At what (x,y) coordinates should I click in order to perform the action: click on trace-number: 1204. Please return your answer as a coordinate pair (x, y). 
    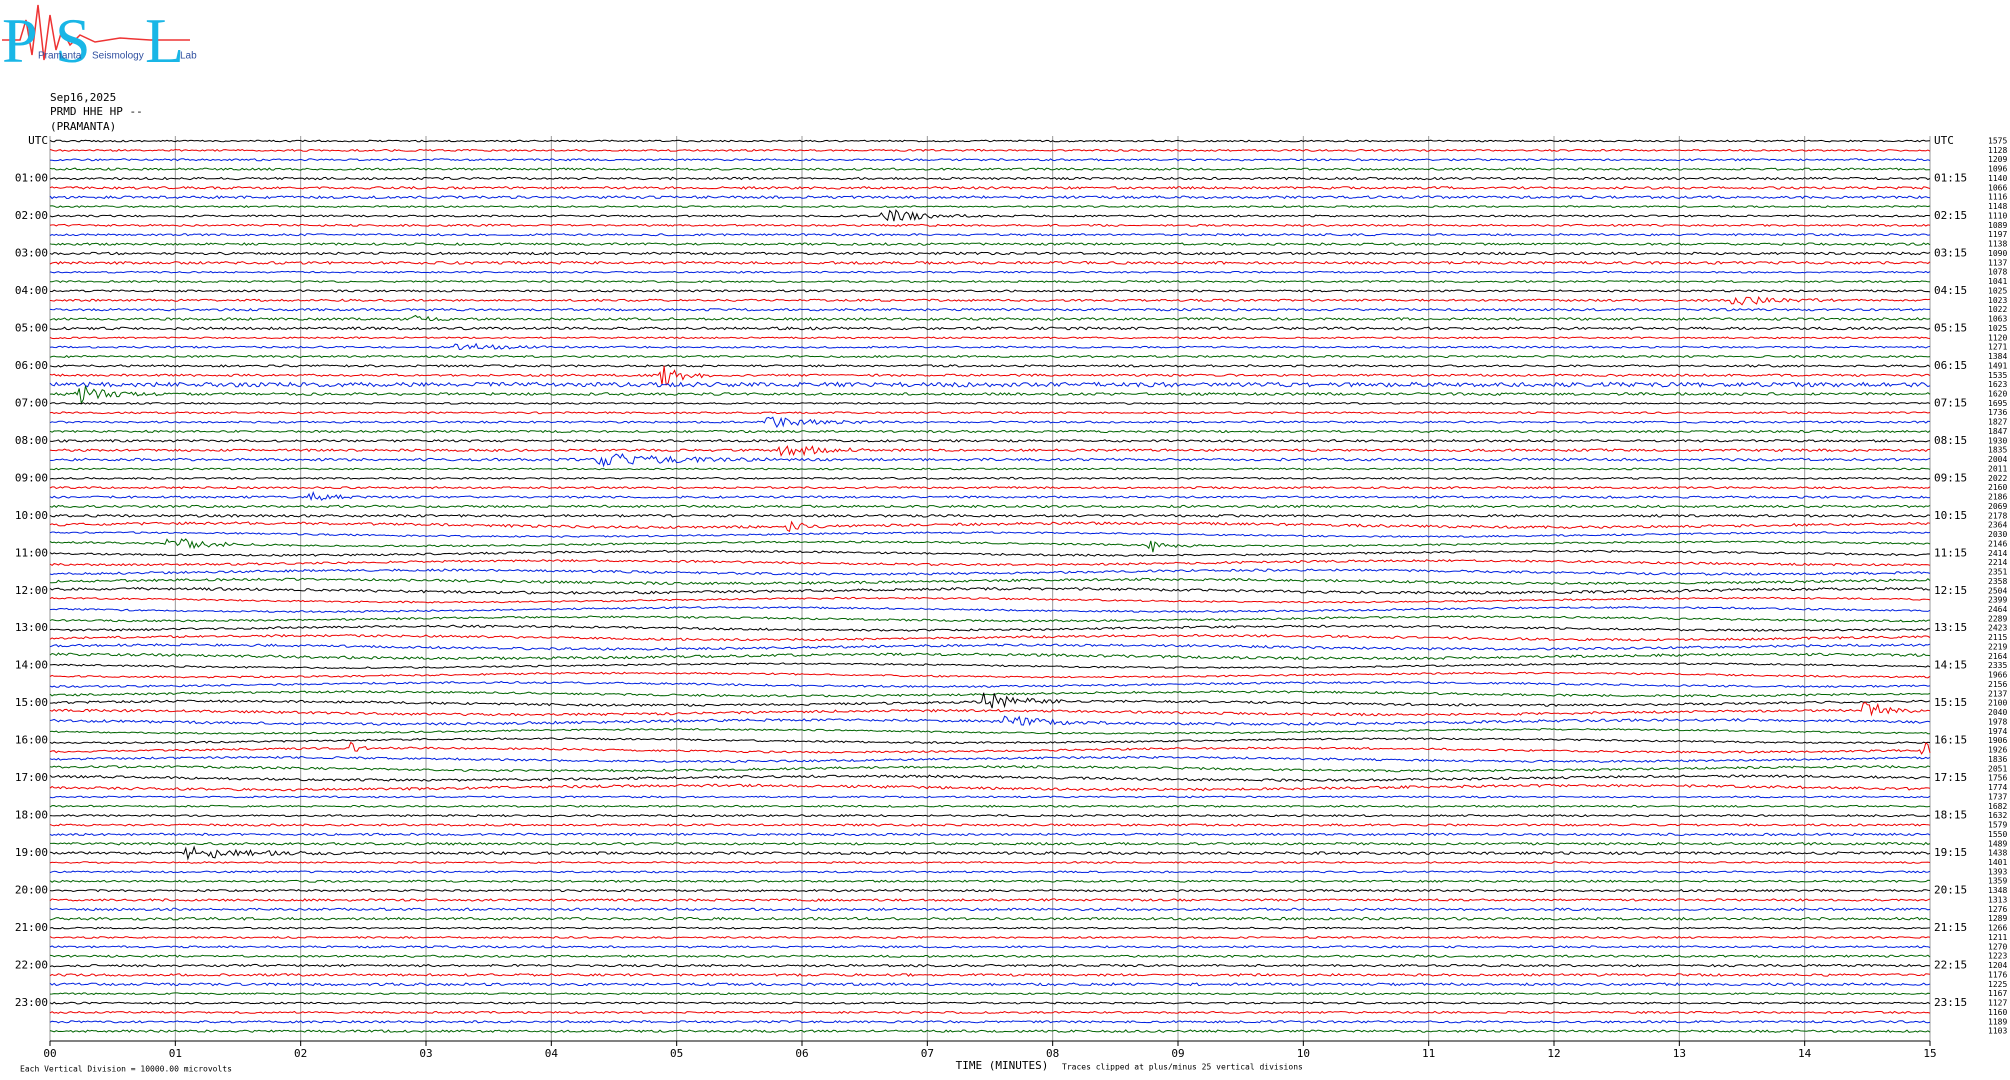
    Looking at the image, I should click on (1997, 965).